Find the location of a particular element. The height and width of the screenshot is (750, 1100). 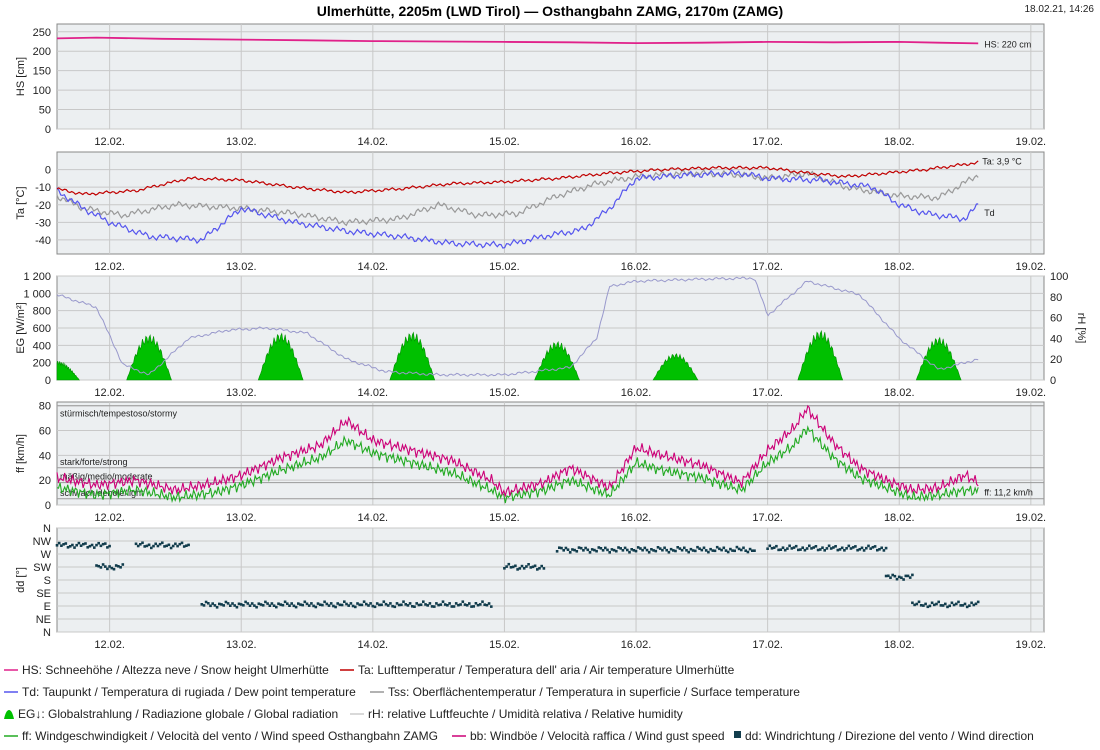

x-tick-label: 14.02. is located at coordinates (373, 645).